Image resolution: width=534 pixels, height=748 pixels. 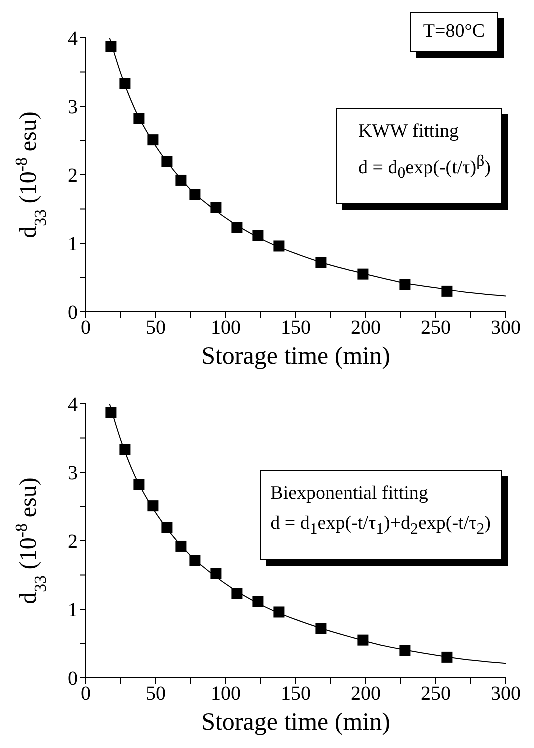 What do you see at coordinates (350, 494) in the screenshot?
I see `annotation: Biexponential fitting` at bounding box center [350, 494].